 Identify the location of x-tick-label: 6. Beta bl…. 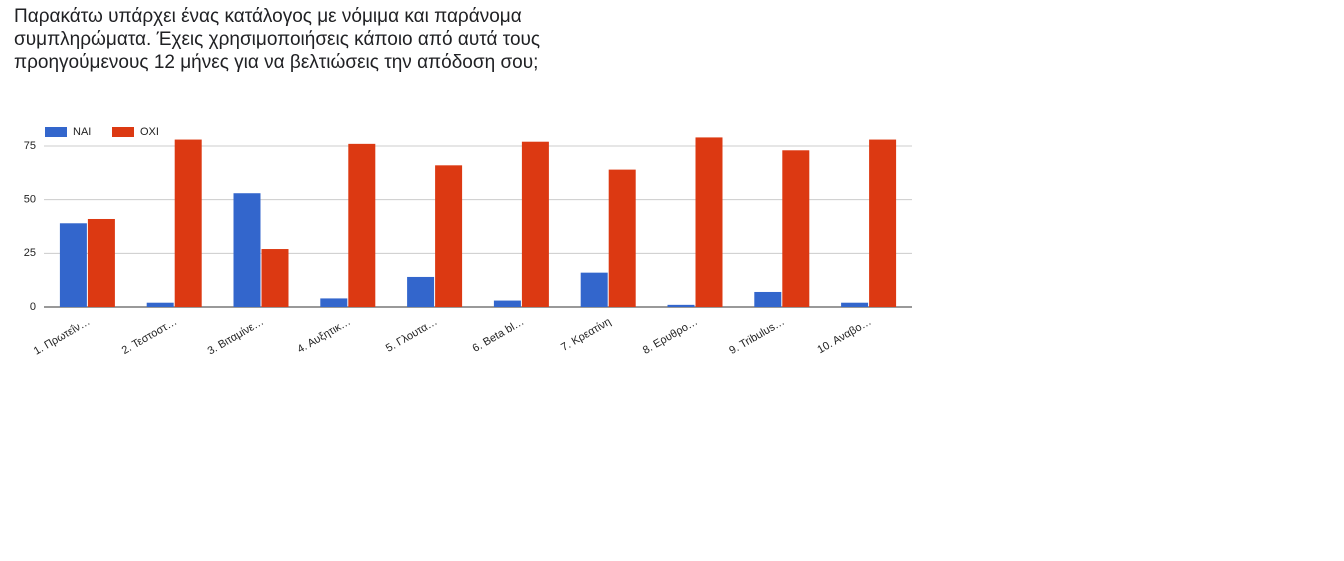
(499, 335).